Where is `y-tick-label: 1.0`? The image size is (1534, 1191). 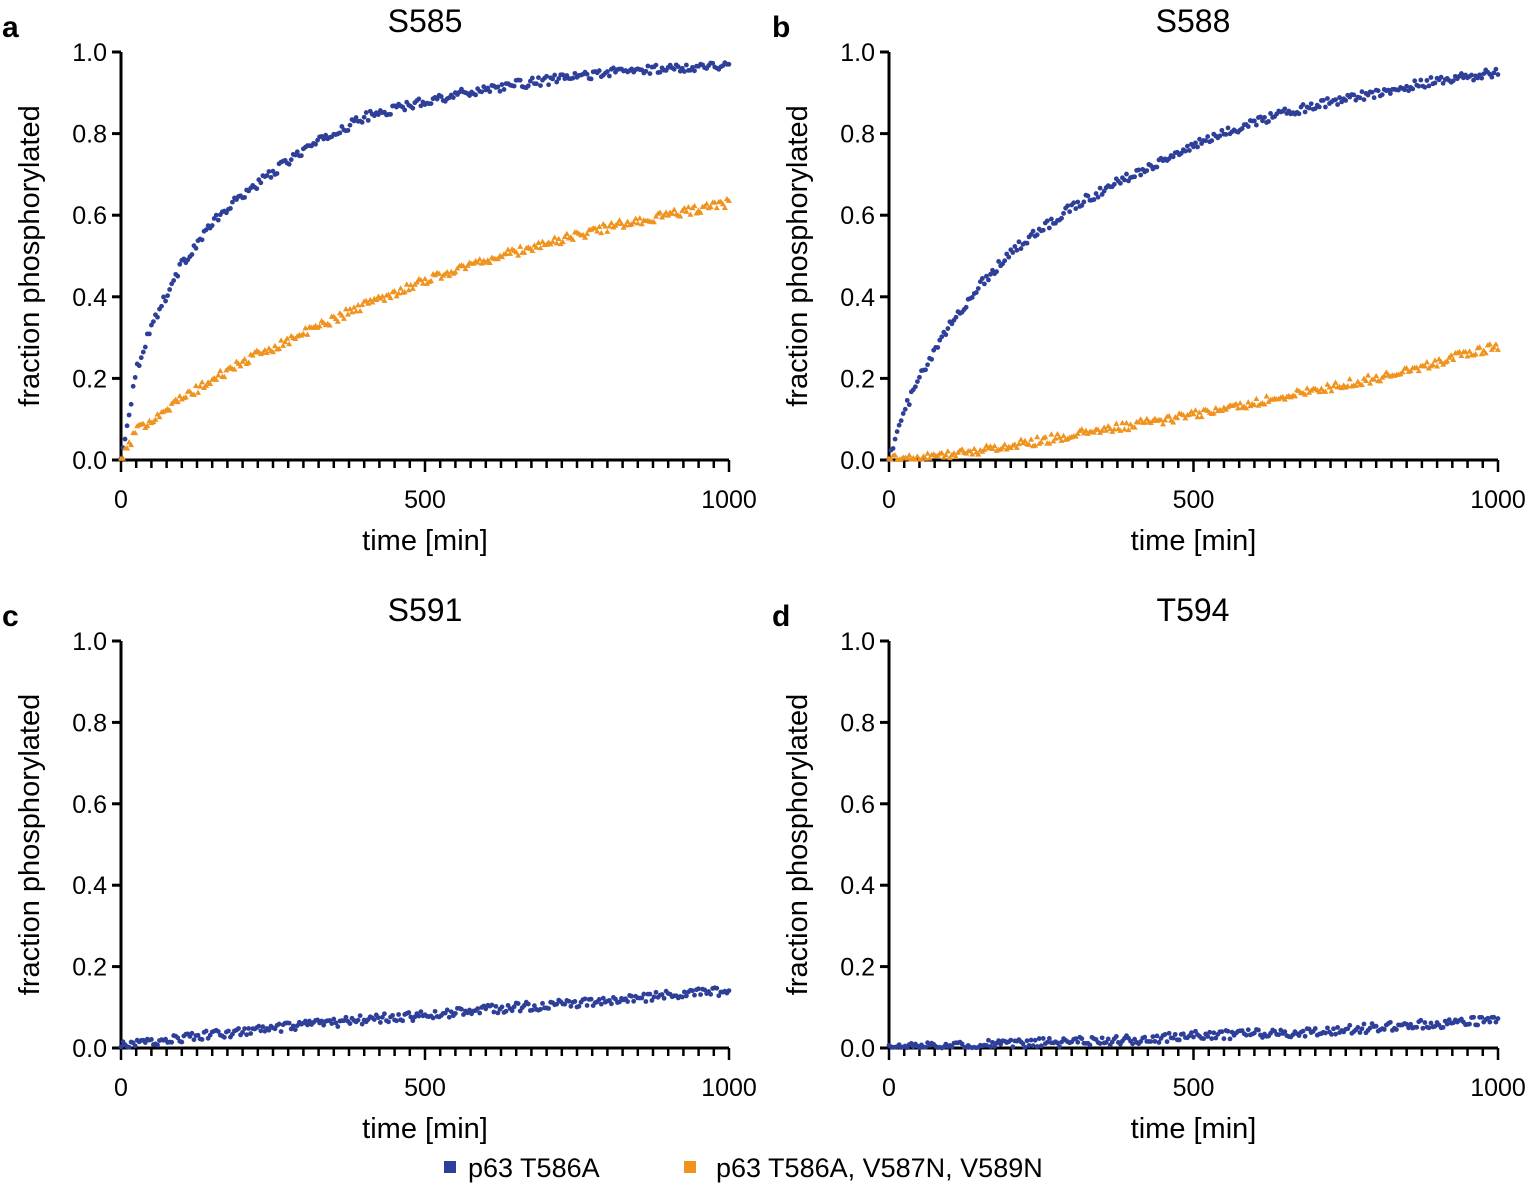 y-tick-label: 1.0 is located at coordinates (89, 642).